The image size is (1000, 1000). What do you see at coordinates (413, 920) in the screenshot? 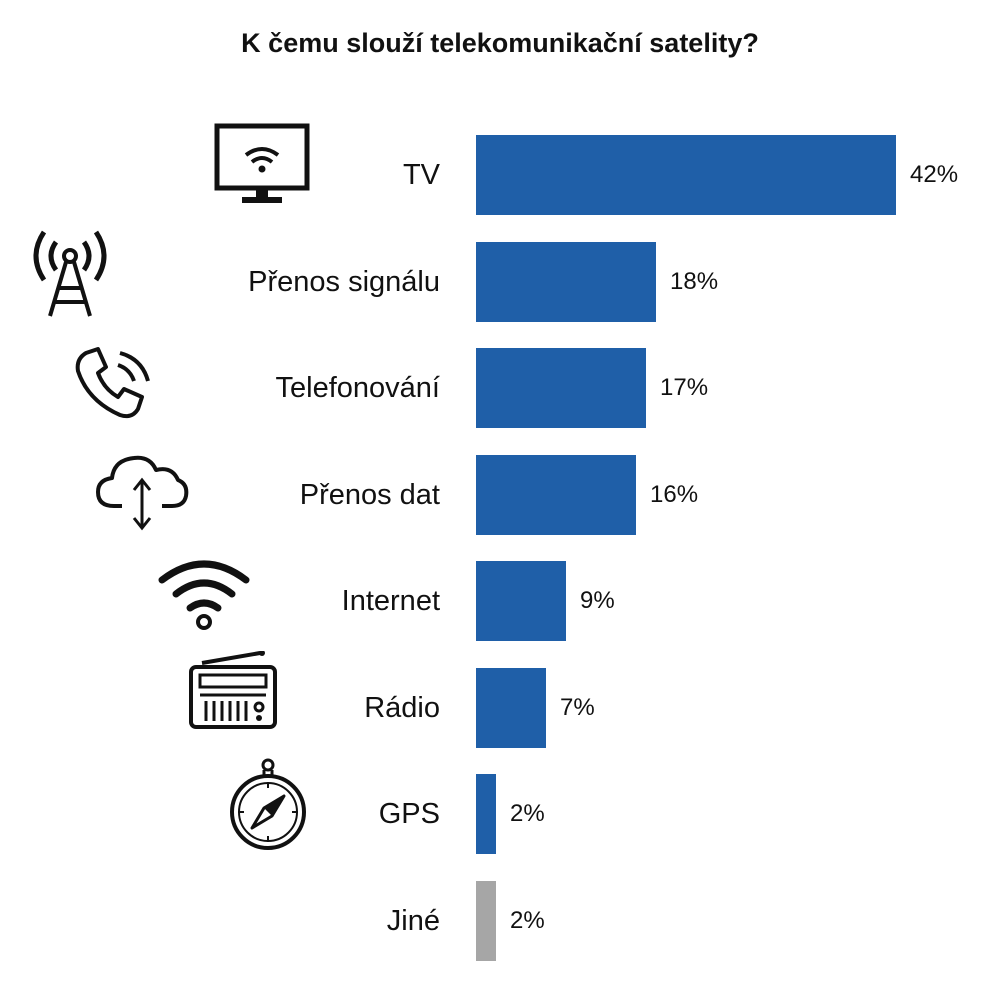
I see `category-label: Jiné` at bounding box center [413, 920].